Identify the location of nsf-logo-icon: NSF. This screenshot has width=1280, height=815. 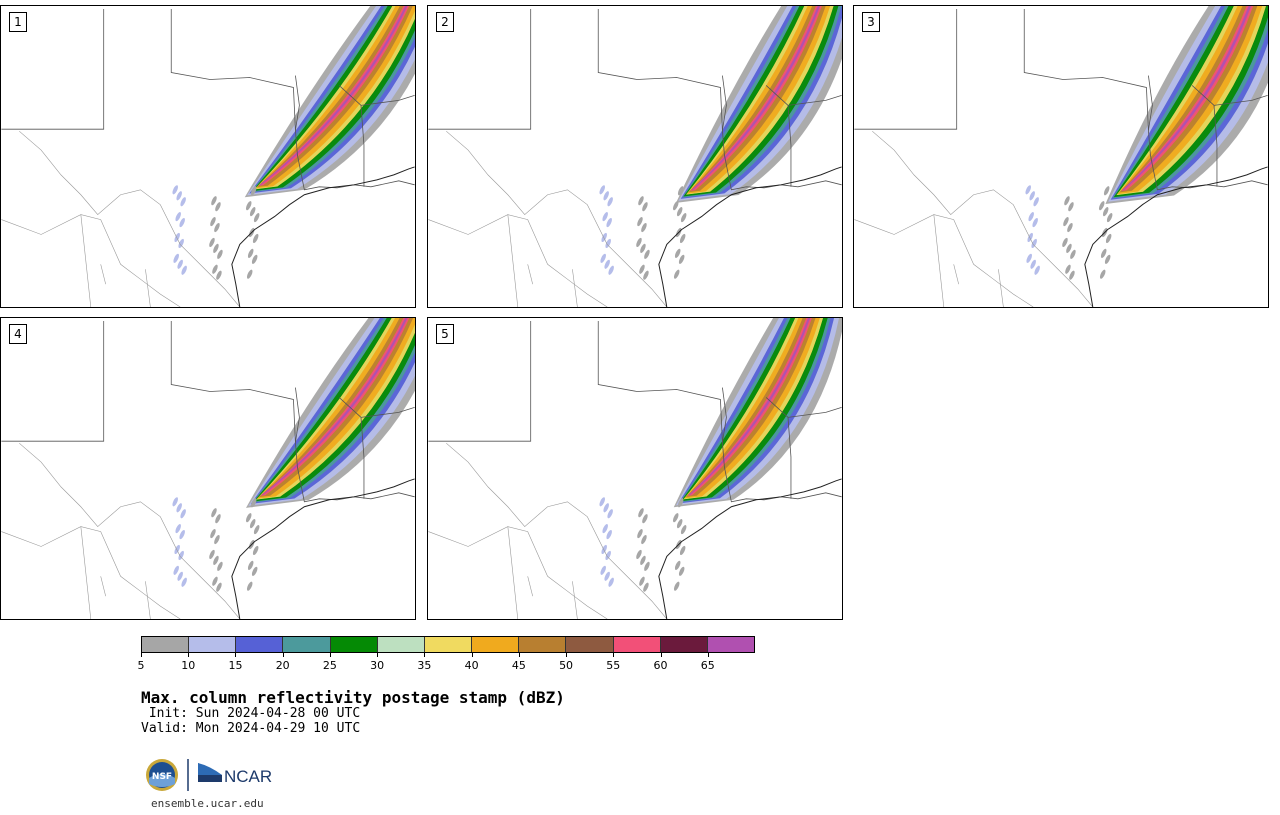
(162, 775).